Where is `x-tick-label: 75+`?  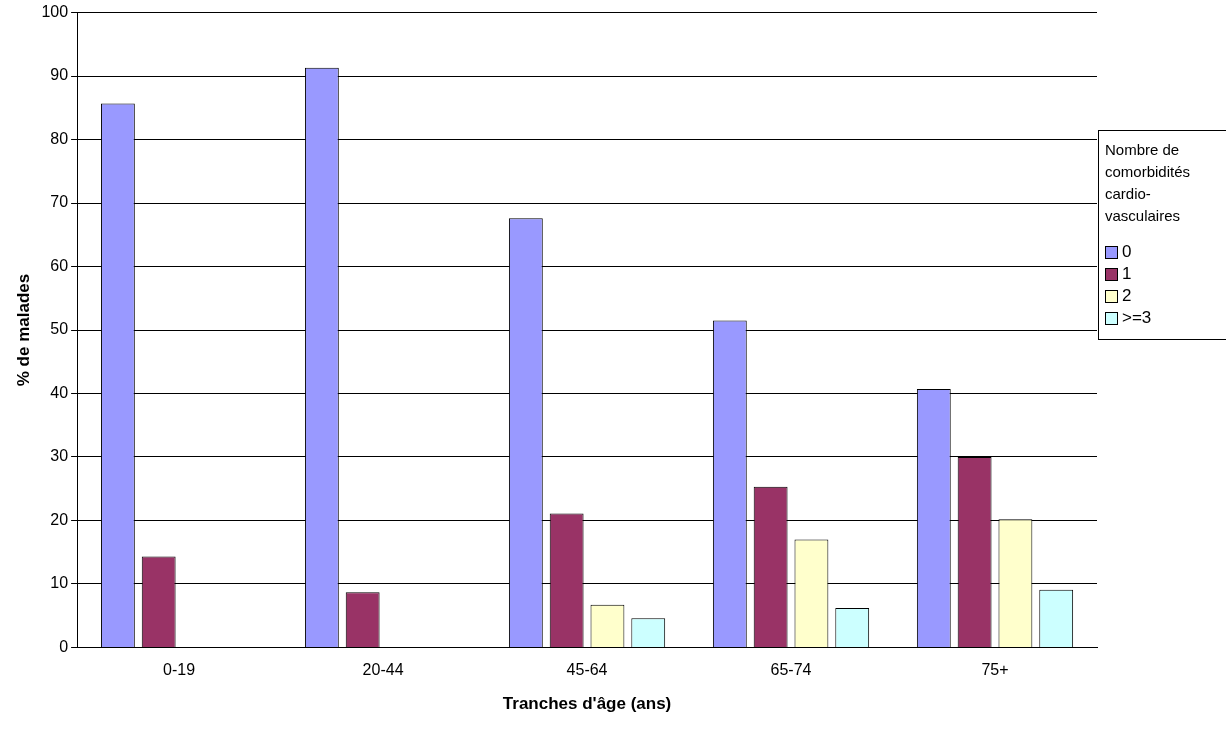 x-tick-label: 75+ is located at coordinates (995, 670).